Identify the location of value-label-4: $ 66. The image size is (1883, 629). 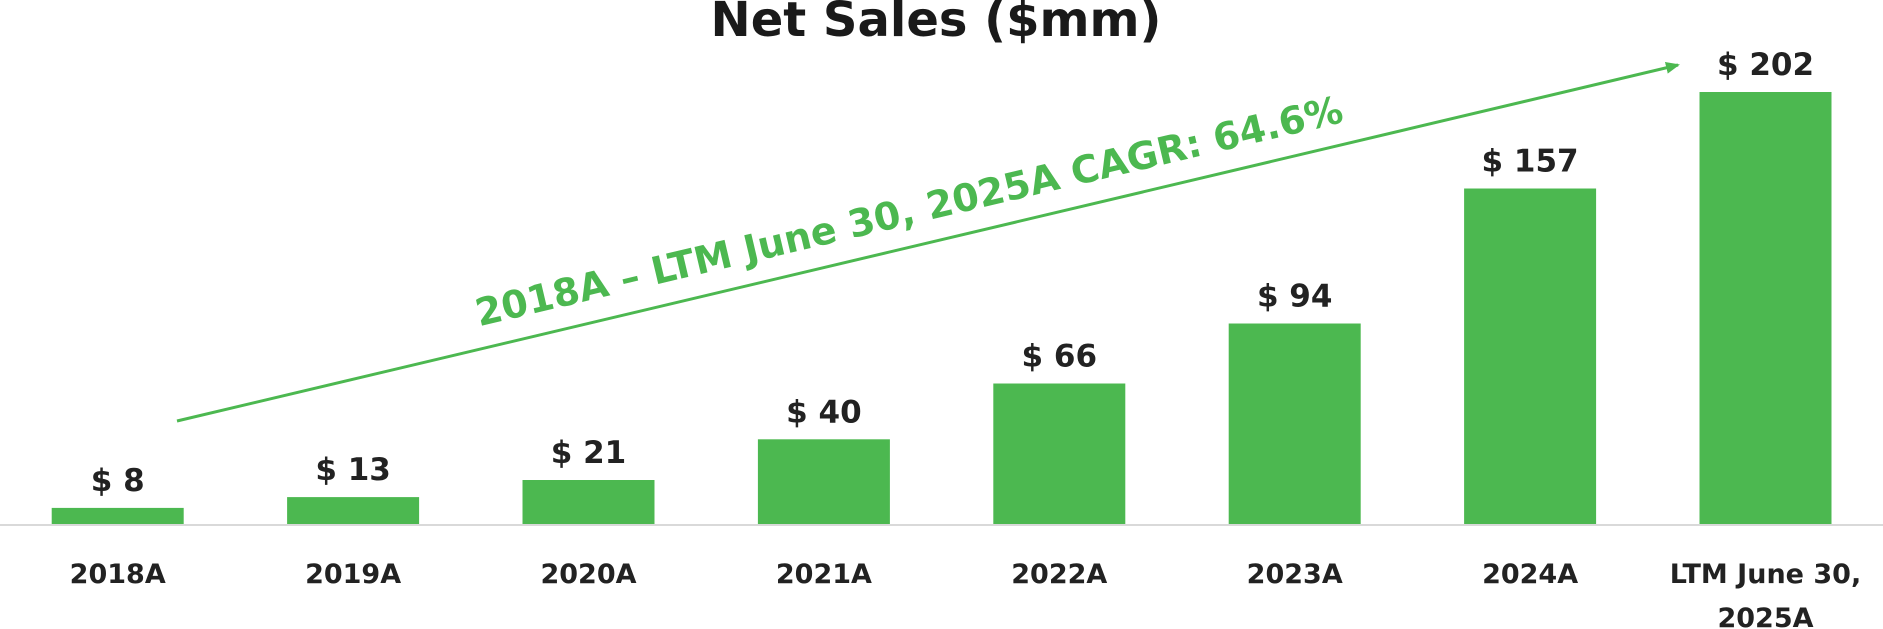
(1060, 357).